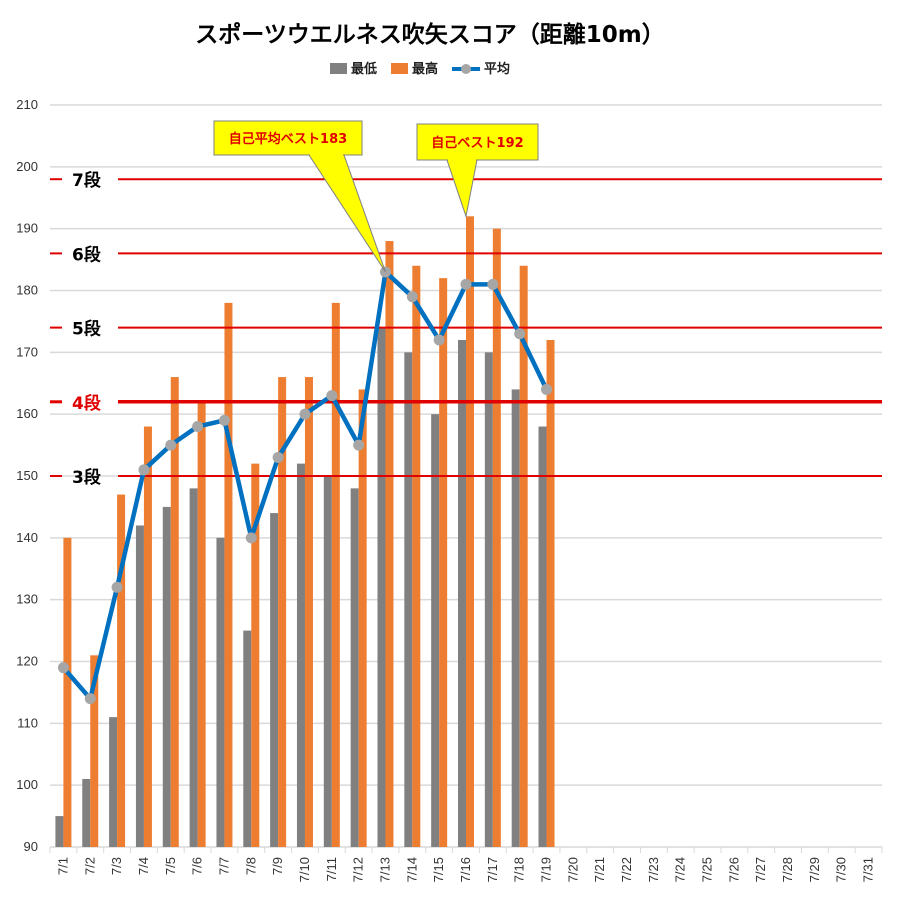 Image resolution: width=900 pixels, height=900 pixels. Describe the element at coordinates (86, 403) in the screenshot. I see `reference-line-label: 4段` at that location.